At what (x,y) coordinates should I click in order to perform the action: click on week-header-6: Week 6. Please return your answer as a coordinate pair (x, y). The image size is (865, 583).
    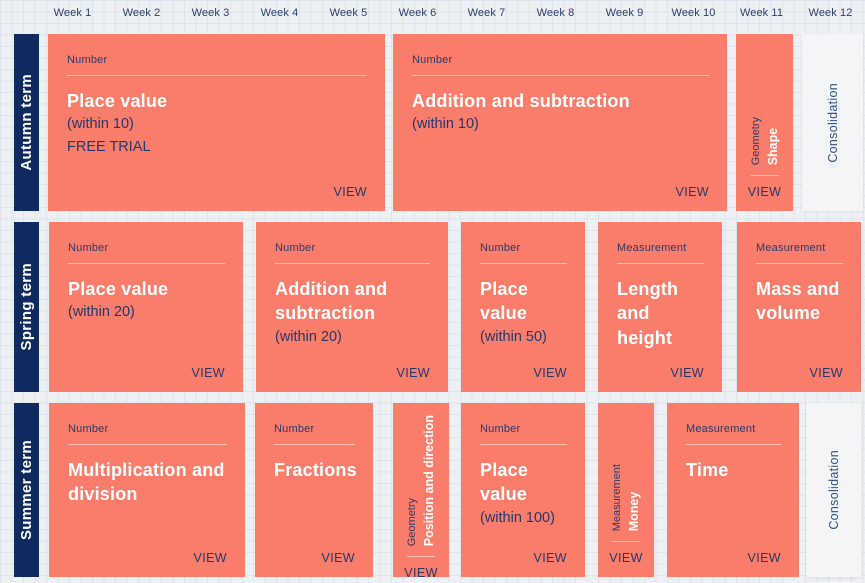
    Looking at the image, I should click on (417, 13).